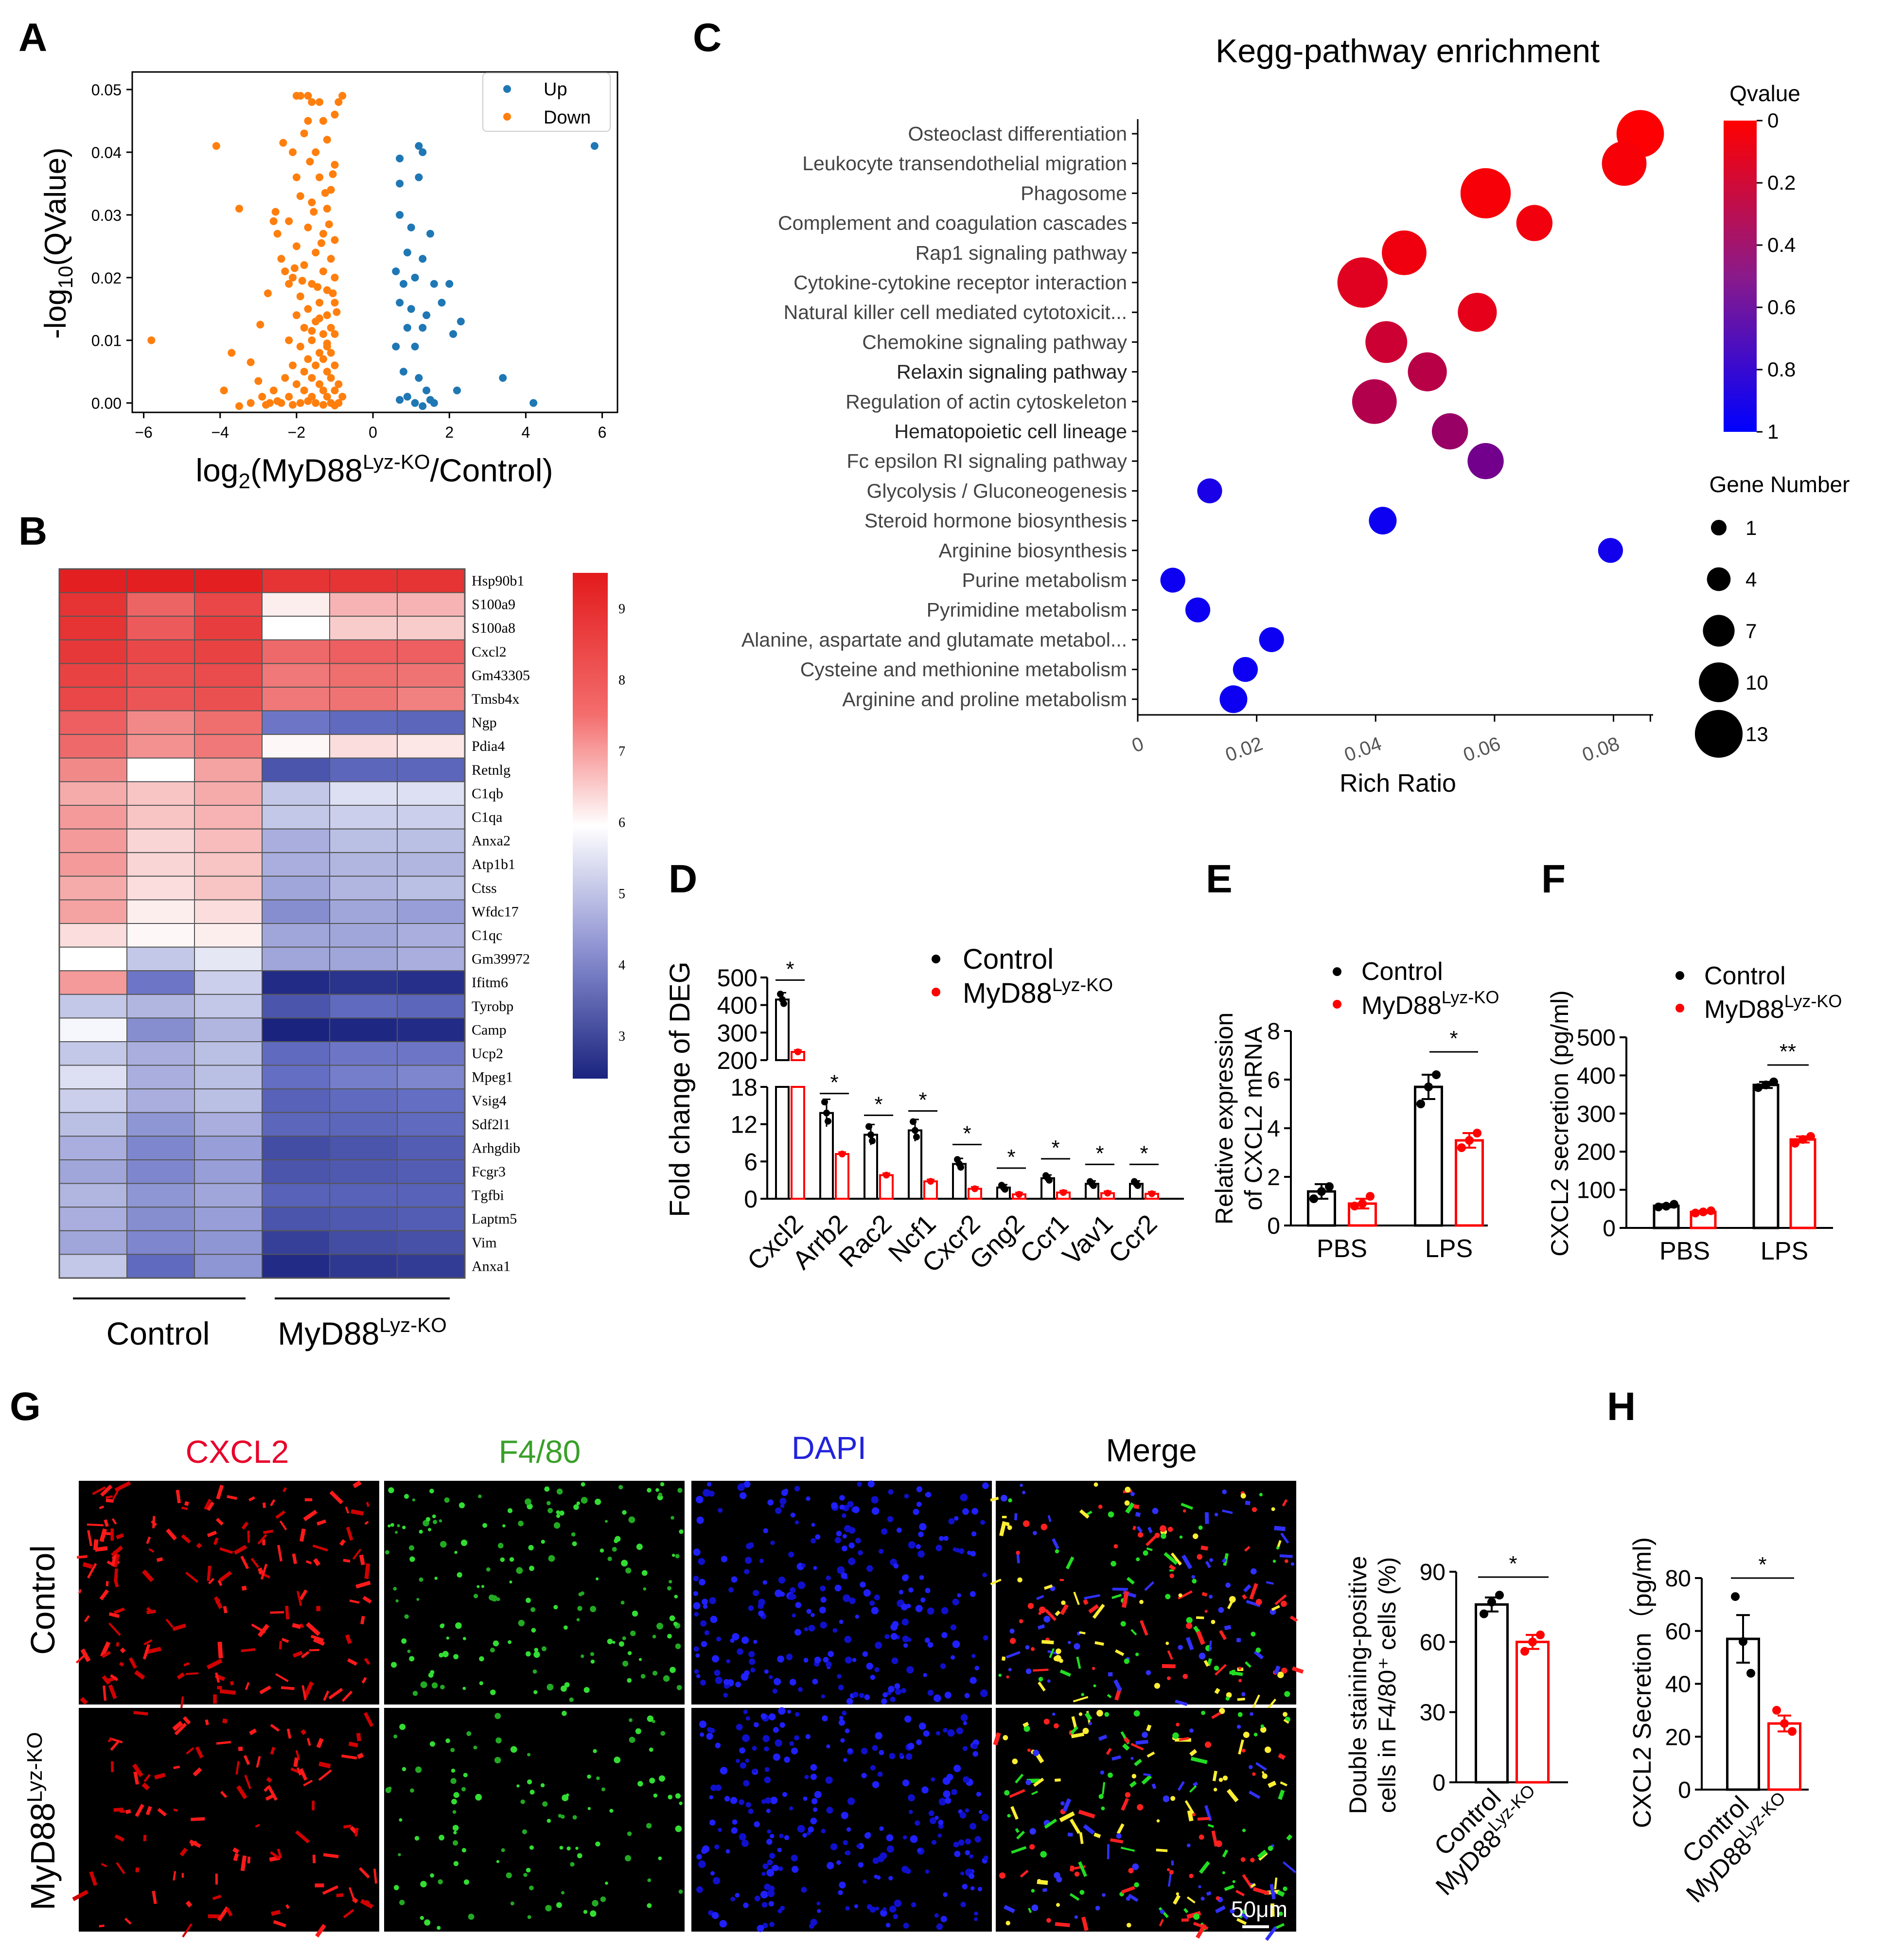 This screenshot has width=1904, height=1953. Describe the element at coordinates (1781, 307) in the screenshot. I see `colorbar-tick-label: 0.6` at that location.